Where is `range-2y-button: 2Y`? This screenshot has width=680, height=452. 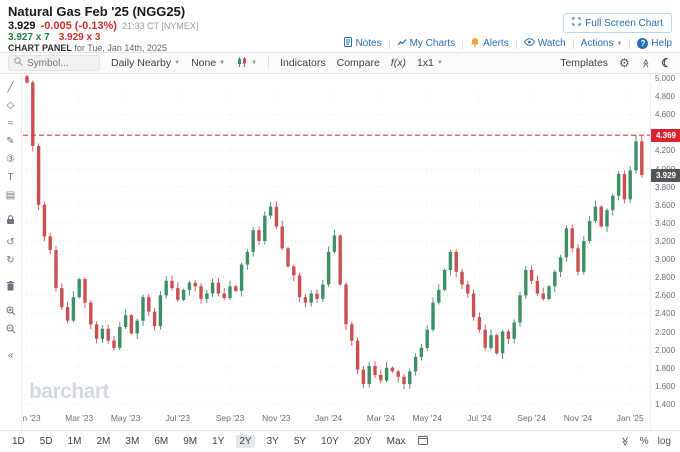
range-2y-button: 2Y is located at coordinates (245, 441).